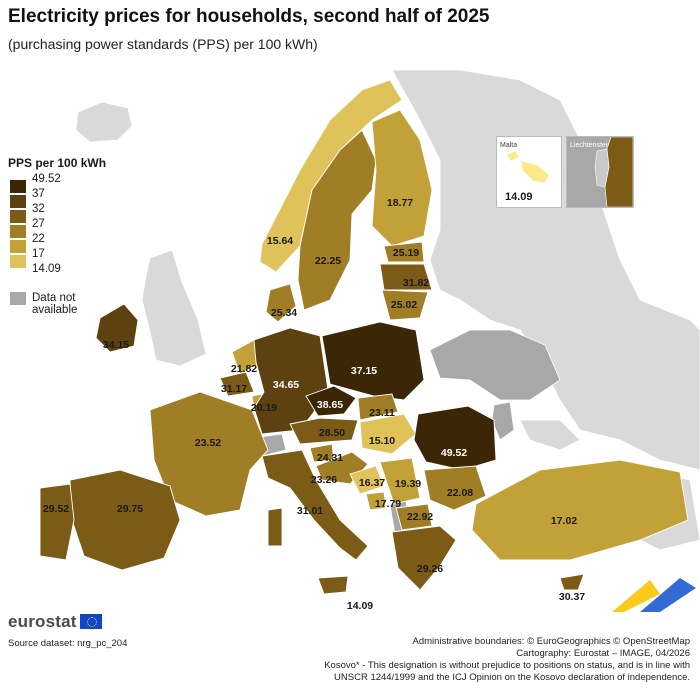  I want to click on country-sweden-shape, so click(337, 220).